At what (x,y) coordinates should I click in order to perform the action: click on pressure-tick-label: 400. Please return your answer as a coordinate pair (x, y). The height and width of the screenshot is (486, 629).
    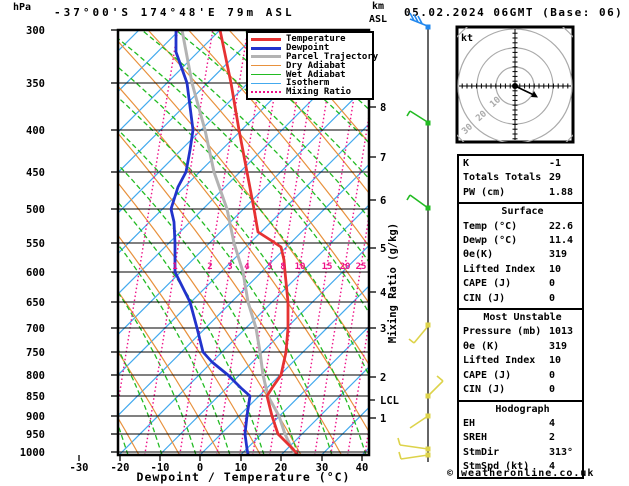
    Looking at the image, I should click on (35, 131).